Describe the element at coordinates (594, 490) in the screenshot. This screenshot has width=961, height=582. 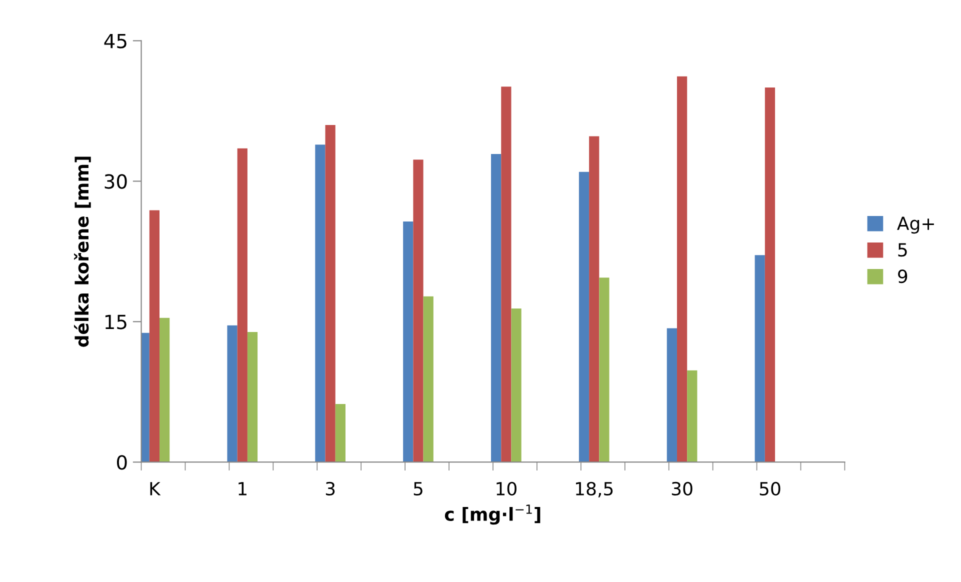
I see `x-tick-label: 18,5` at that location.